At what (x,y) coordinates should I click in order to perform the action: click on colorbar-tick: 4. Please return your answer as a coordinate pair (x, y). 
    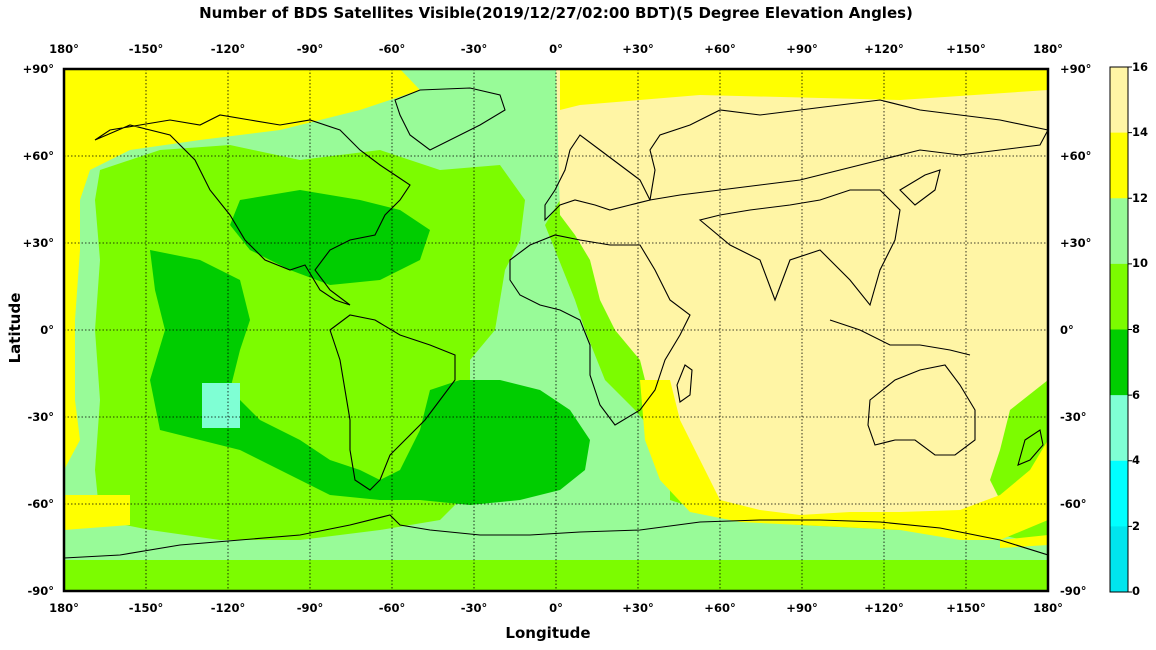
    Looking at the image, I should click on (1136, 460).